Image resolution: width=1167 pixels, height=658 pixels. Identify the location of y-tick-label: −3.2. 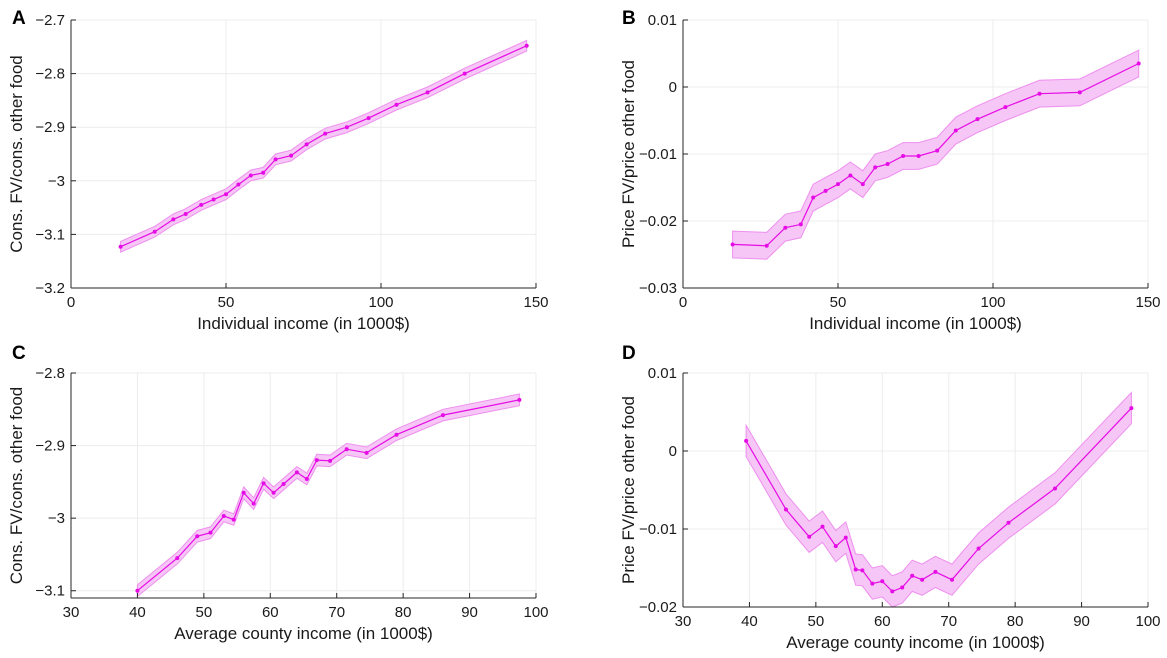
(50, 288).